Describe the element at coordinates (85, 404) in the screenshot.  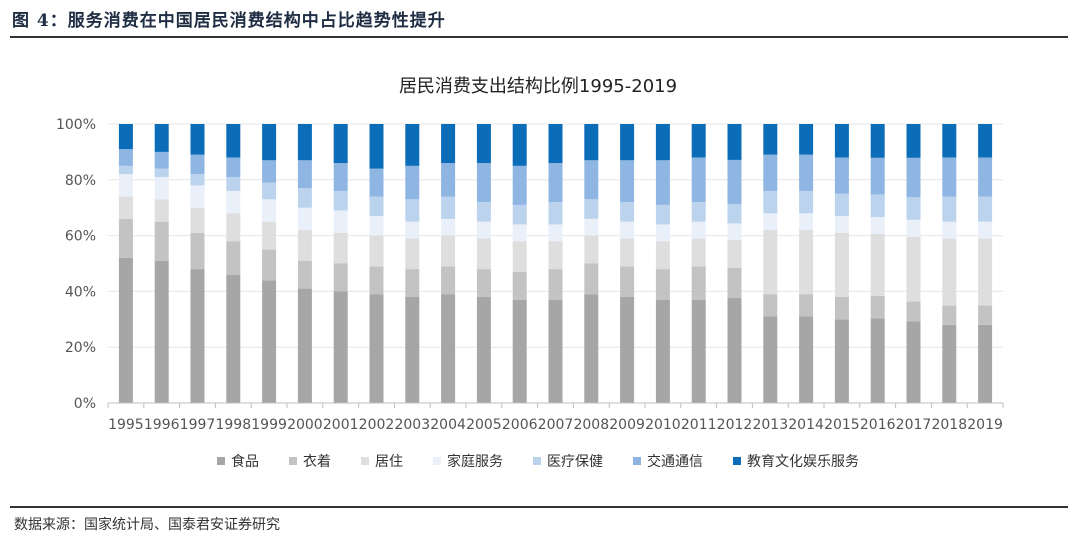
I see `y-tick-label: 0%` at that location.